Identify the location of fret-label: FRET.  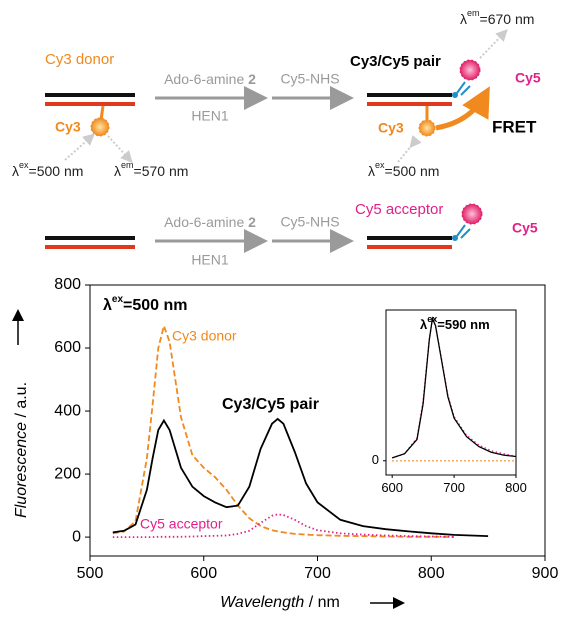
(514, 126).